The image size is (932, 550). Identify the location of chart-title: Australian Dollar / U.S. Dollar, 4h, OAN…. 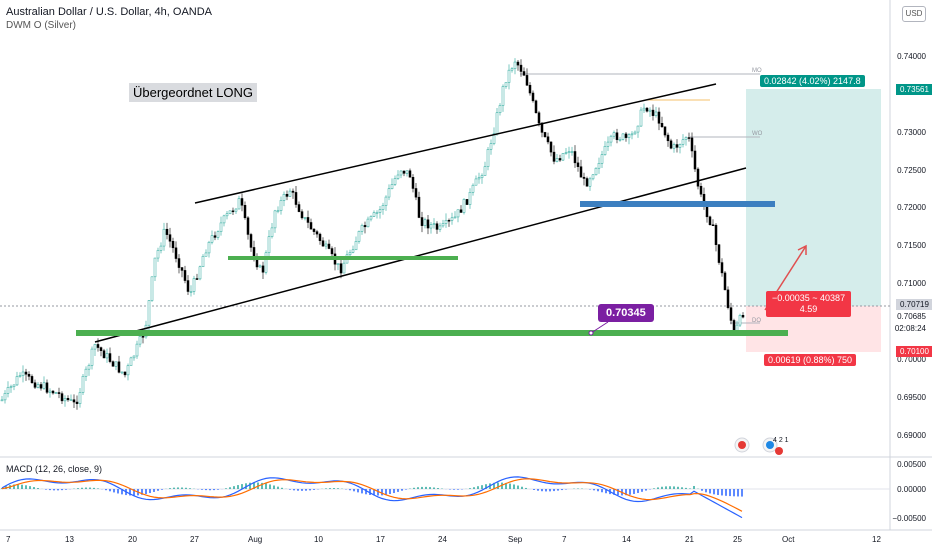
(109, 12).